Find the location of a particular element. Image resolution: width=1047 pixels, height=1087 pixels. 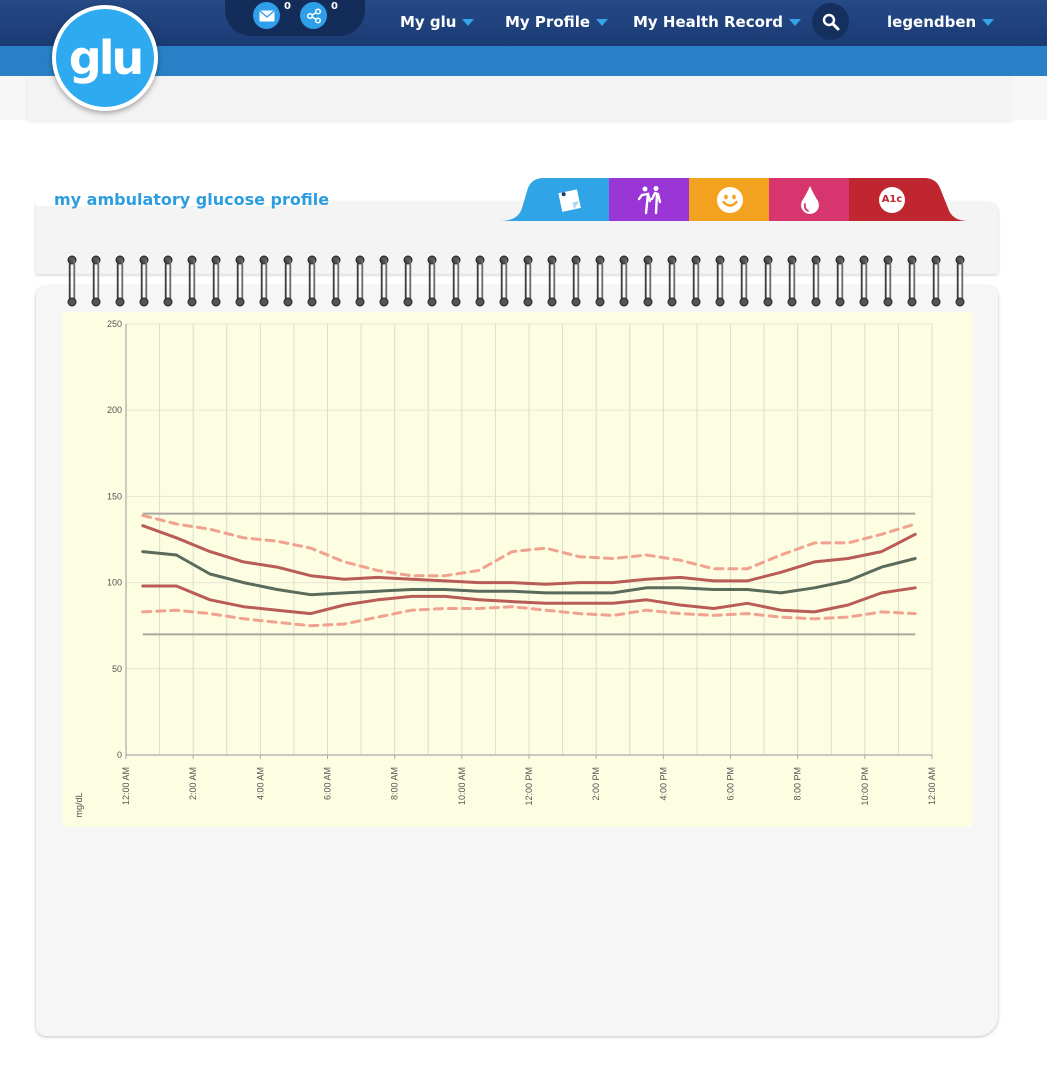

user-menu: legendben is located at coordinates (941, 22).